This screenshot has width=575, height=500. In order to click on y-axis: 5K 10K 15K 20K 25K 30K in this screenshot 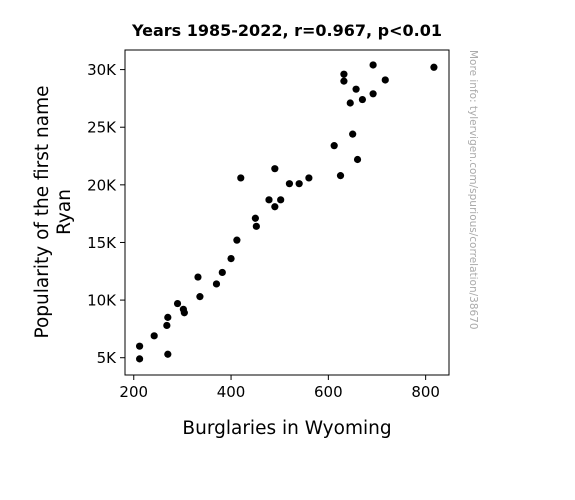, I will do `click(106, 214)`.